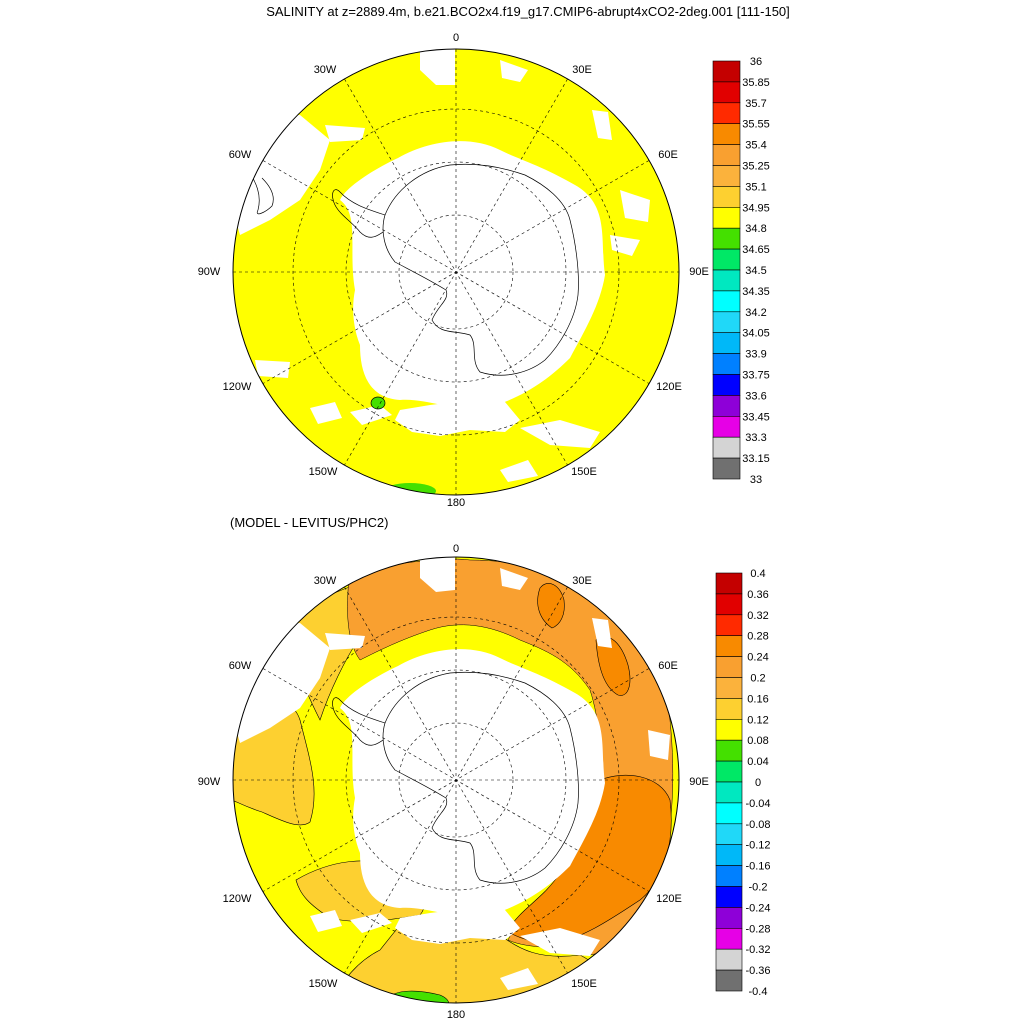 The height and width of the screenshot is (1024, 1024). Describe the element at coordinates (669, 387) in the screenshot. I see `top-lon-120e: 120E` at that location.